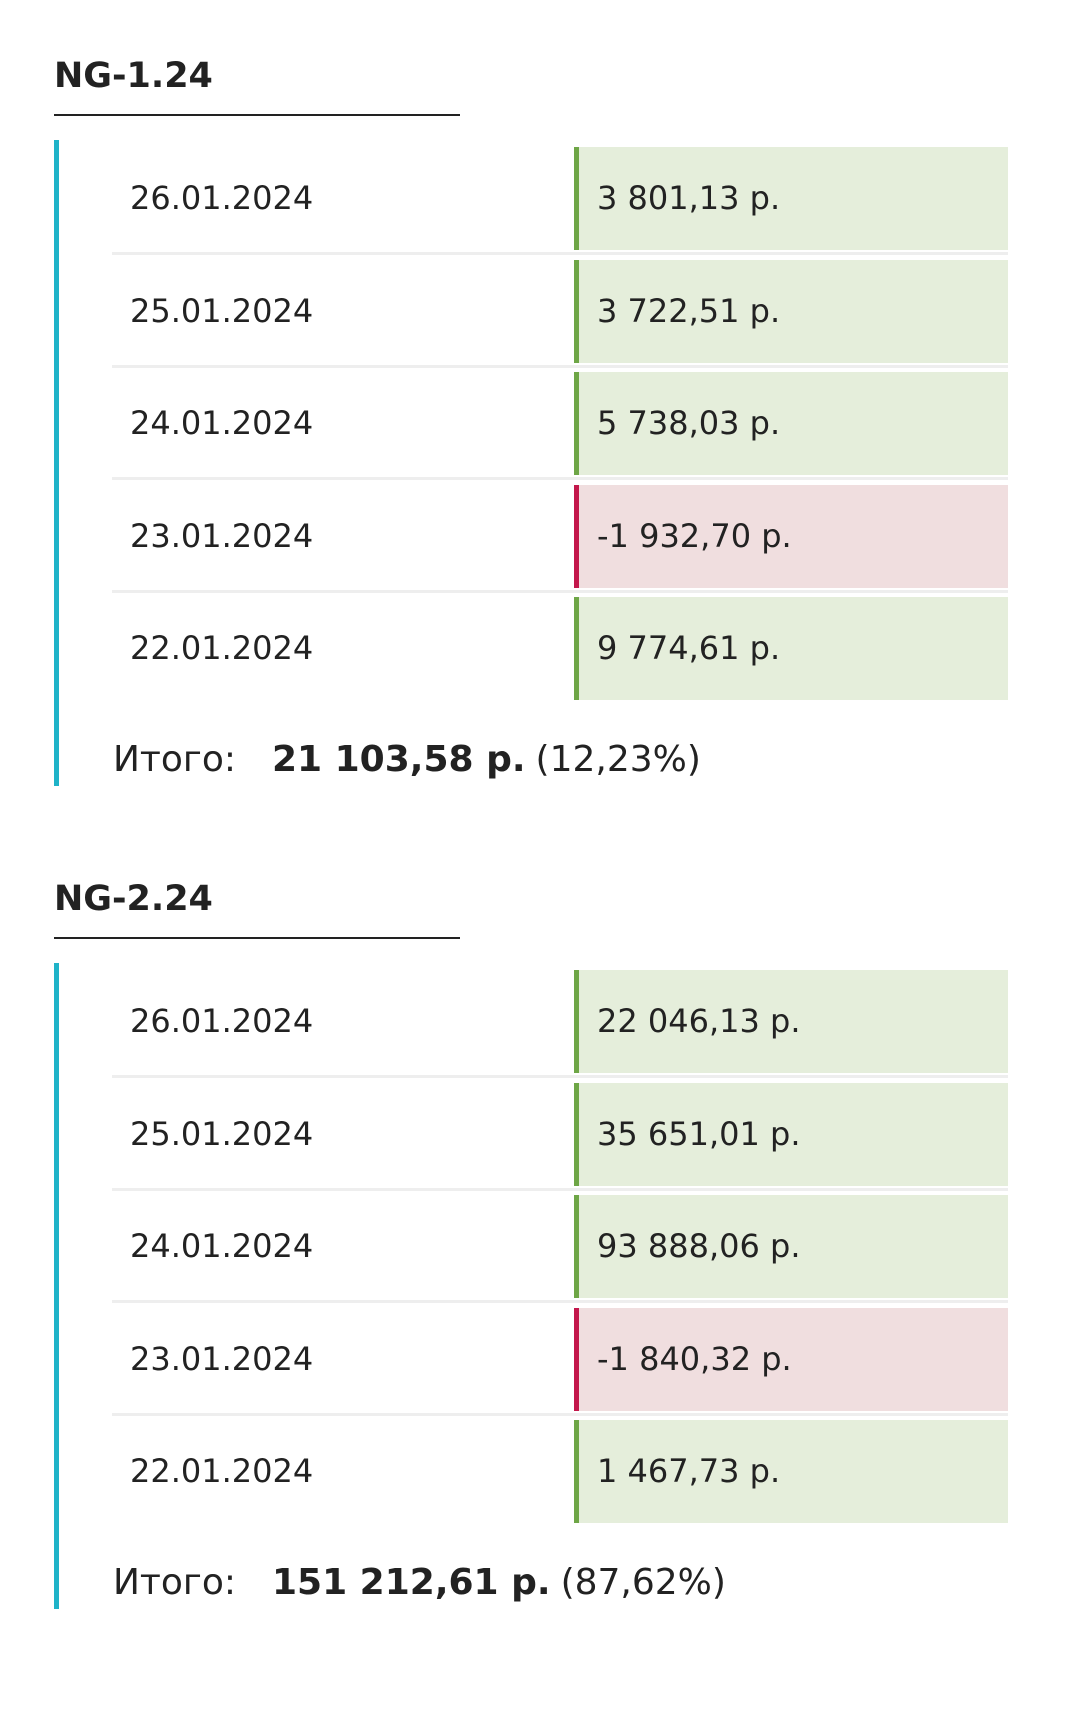 The image size is (1077, 1720). Describe the element at coordinates (411, 1582) in the screenshot. I see `total-amount: 151 212,61 р.` at that location.